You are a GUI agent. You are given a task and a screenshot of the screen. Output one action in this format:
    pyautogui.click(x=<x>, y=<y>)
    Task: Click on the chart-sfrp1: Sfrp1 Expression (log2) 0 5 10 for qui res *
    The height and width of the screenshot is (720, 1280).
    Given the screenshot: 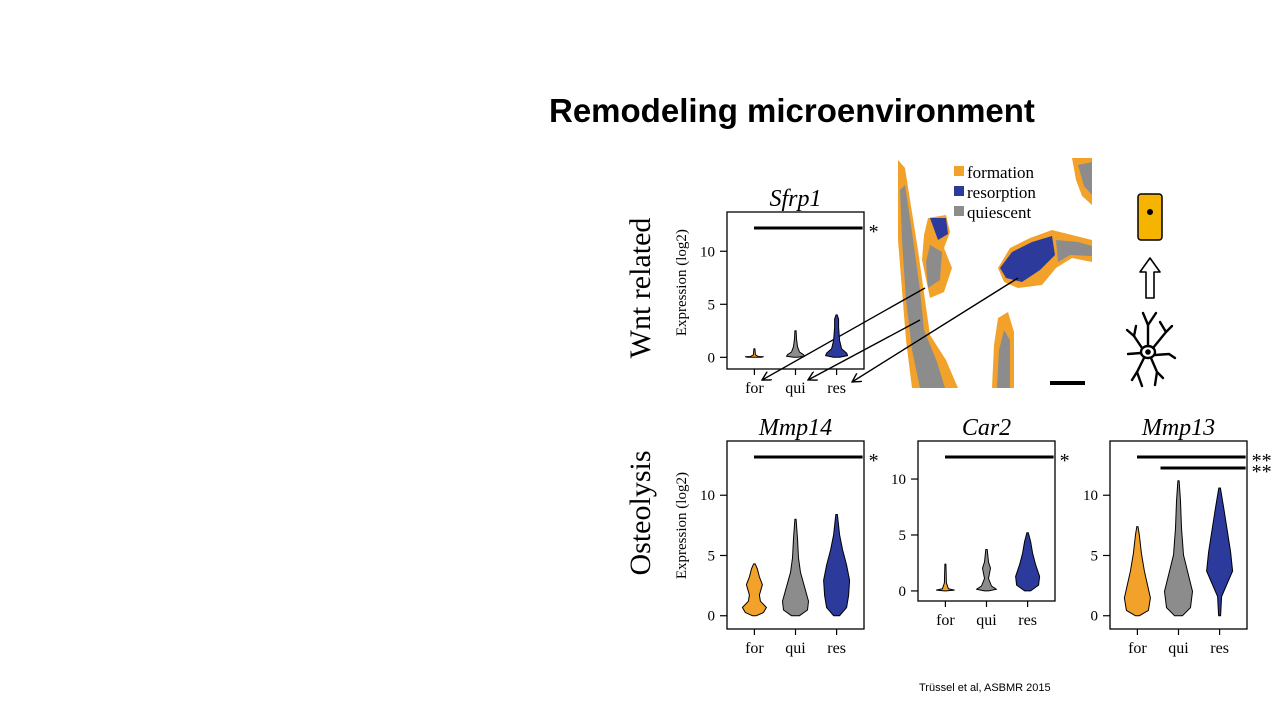 What is the action you would take?
    pyautogui.click(x=776, y=291)
    